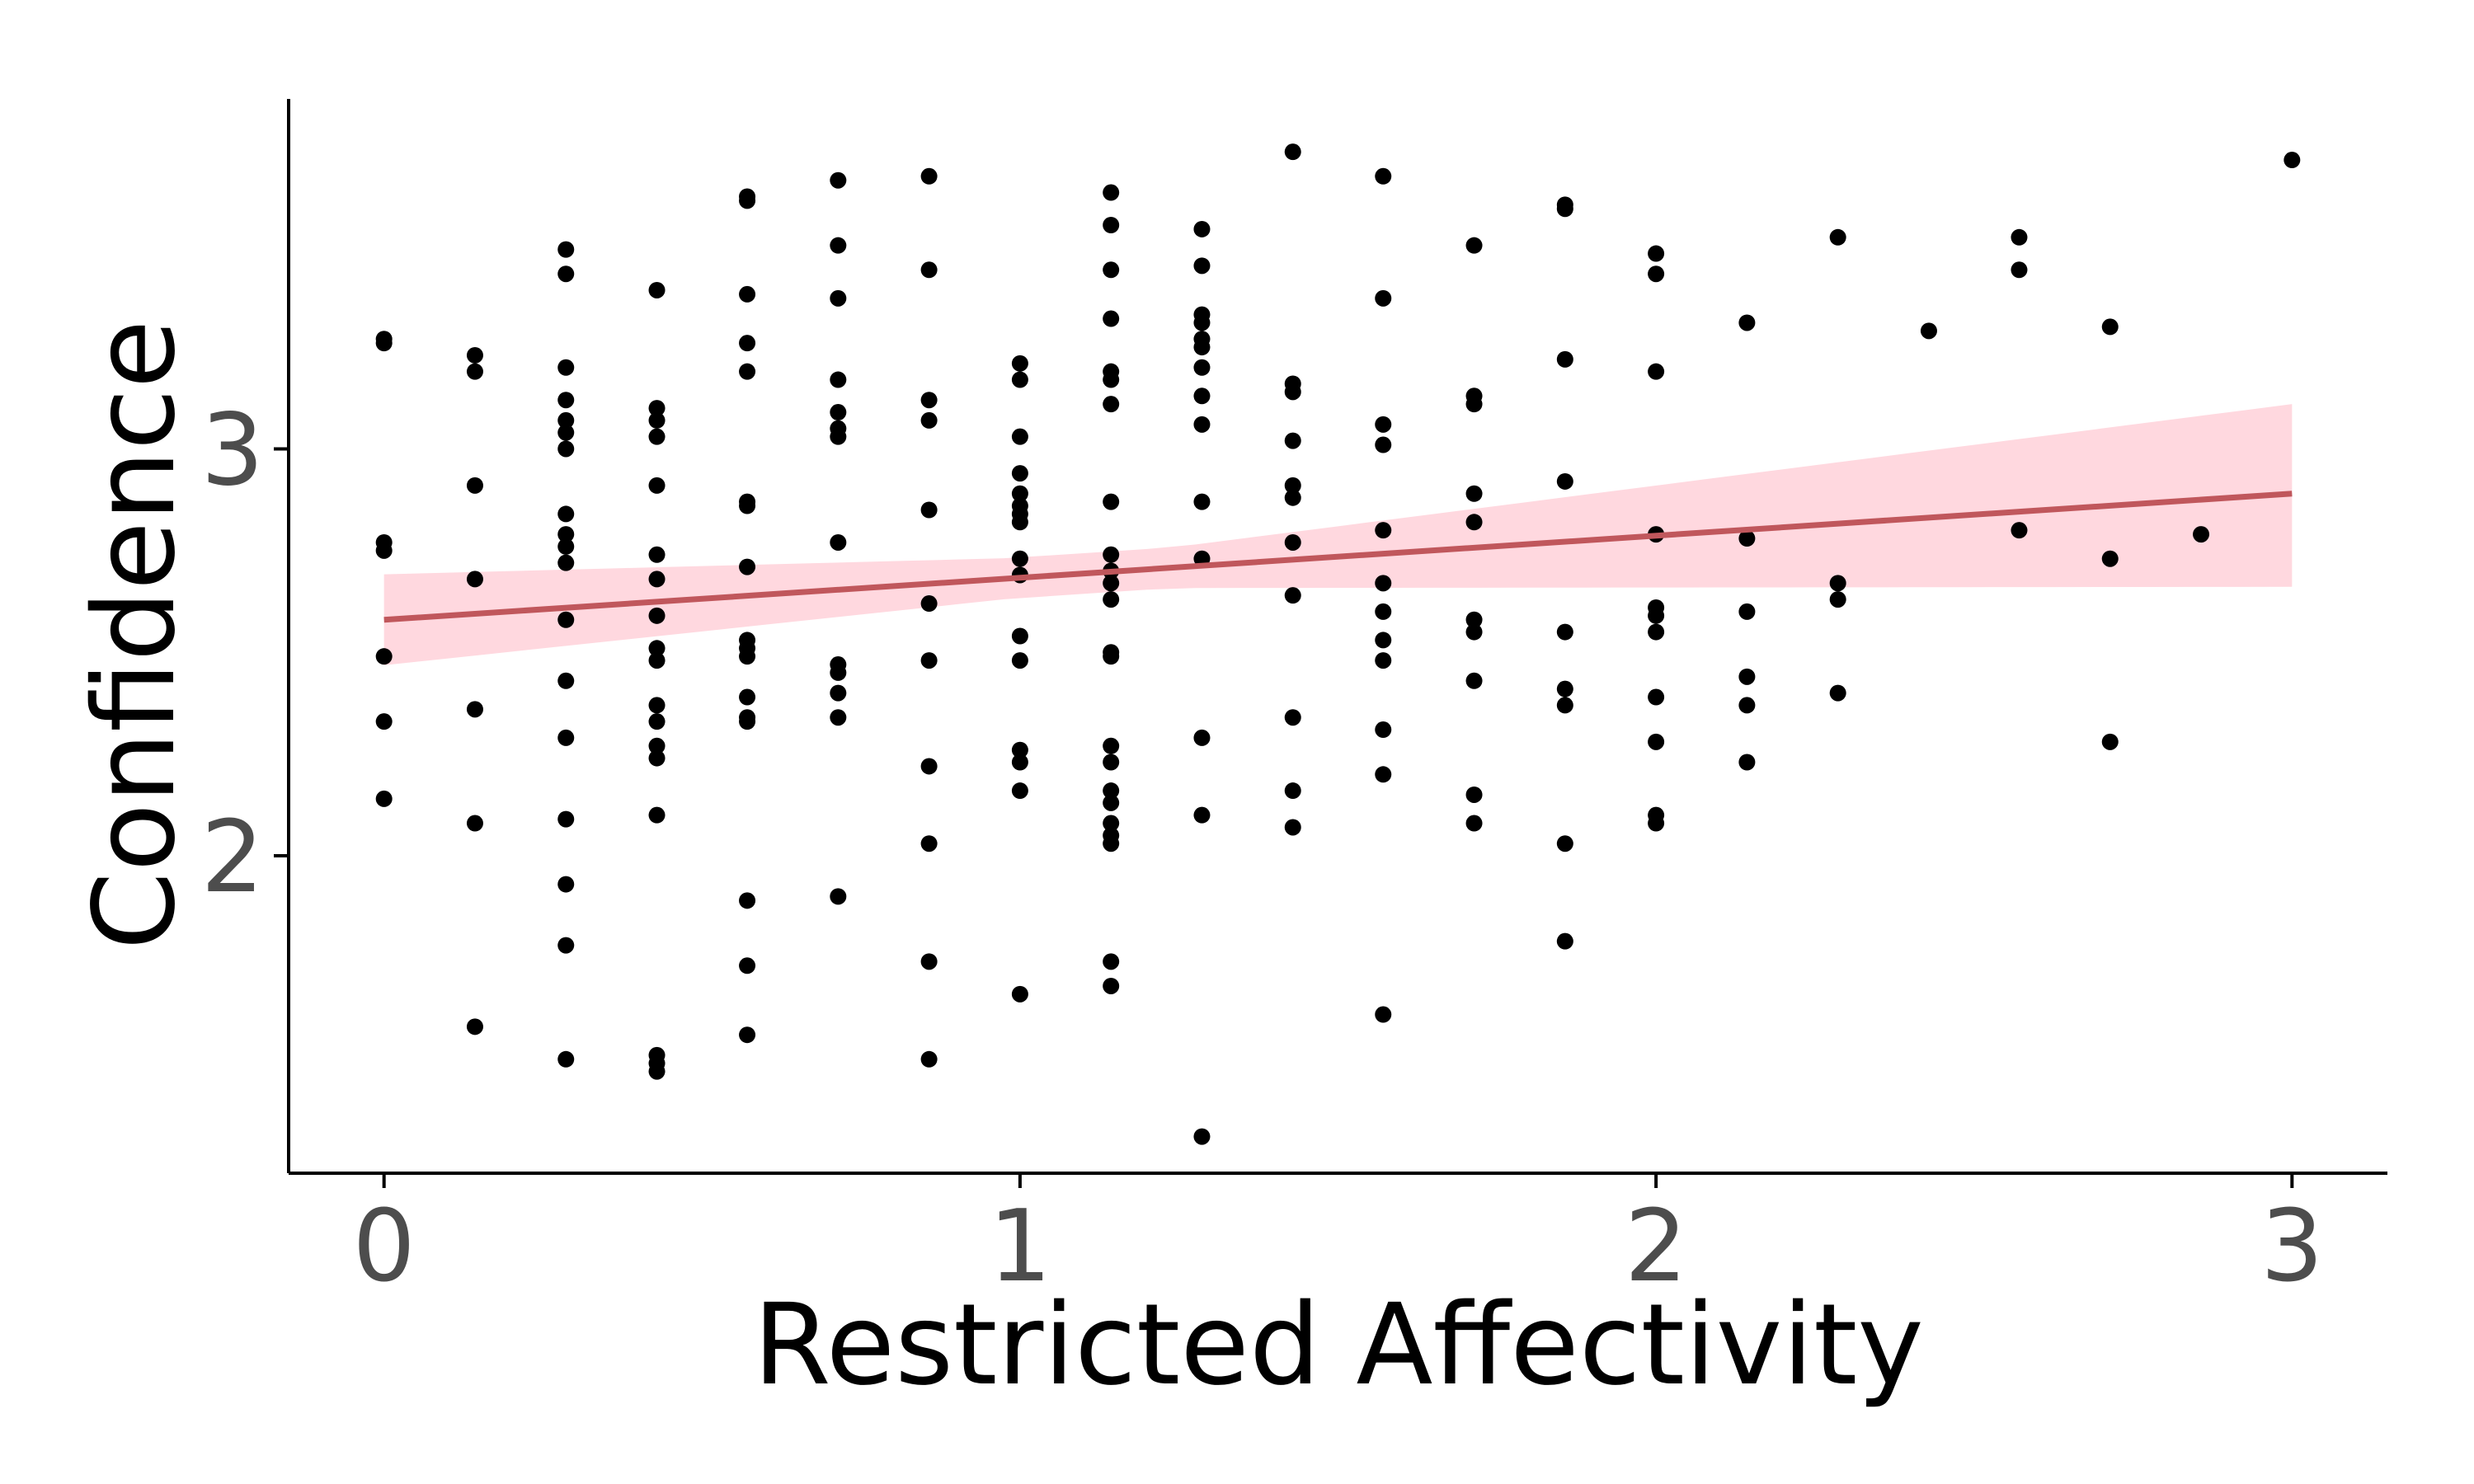  I want to click on fit-line, so click(1338, 557).